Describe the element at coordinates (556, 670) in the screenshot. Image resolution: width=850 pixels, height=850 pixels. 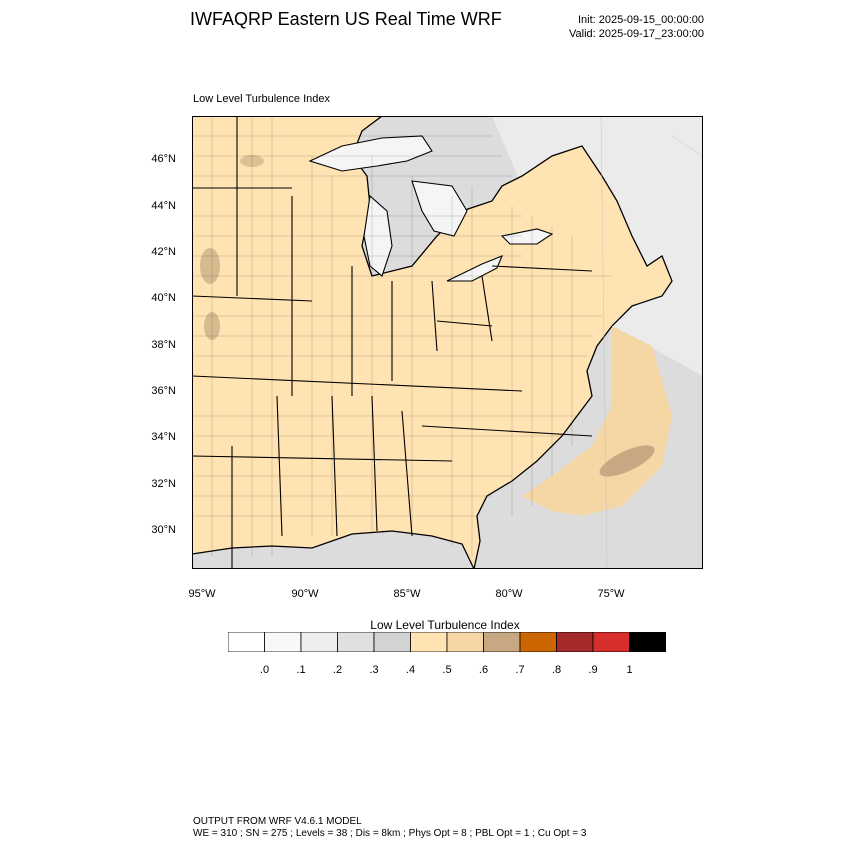
I see `colorbar-tick-label: .8` at that location.